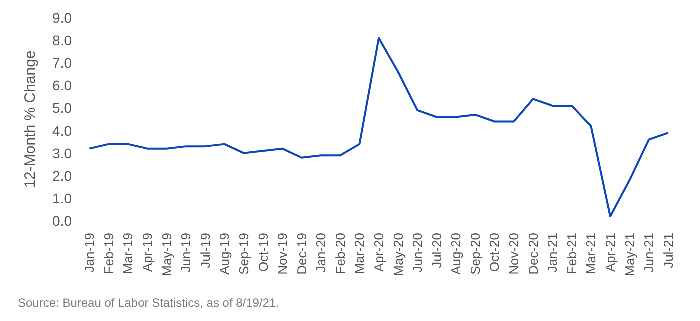 This screenshot has width=700, height=321. What do you see at coordinates (610, 252) in the screenshot?
I see `x-tick-label: Apr-21` at bounding box center [610, 252].